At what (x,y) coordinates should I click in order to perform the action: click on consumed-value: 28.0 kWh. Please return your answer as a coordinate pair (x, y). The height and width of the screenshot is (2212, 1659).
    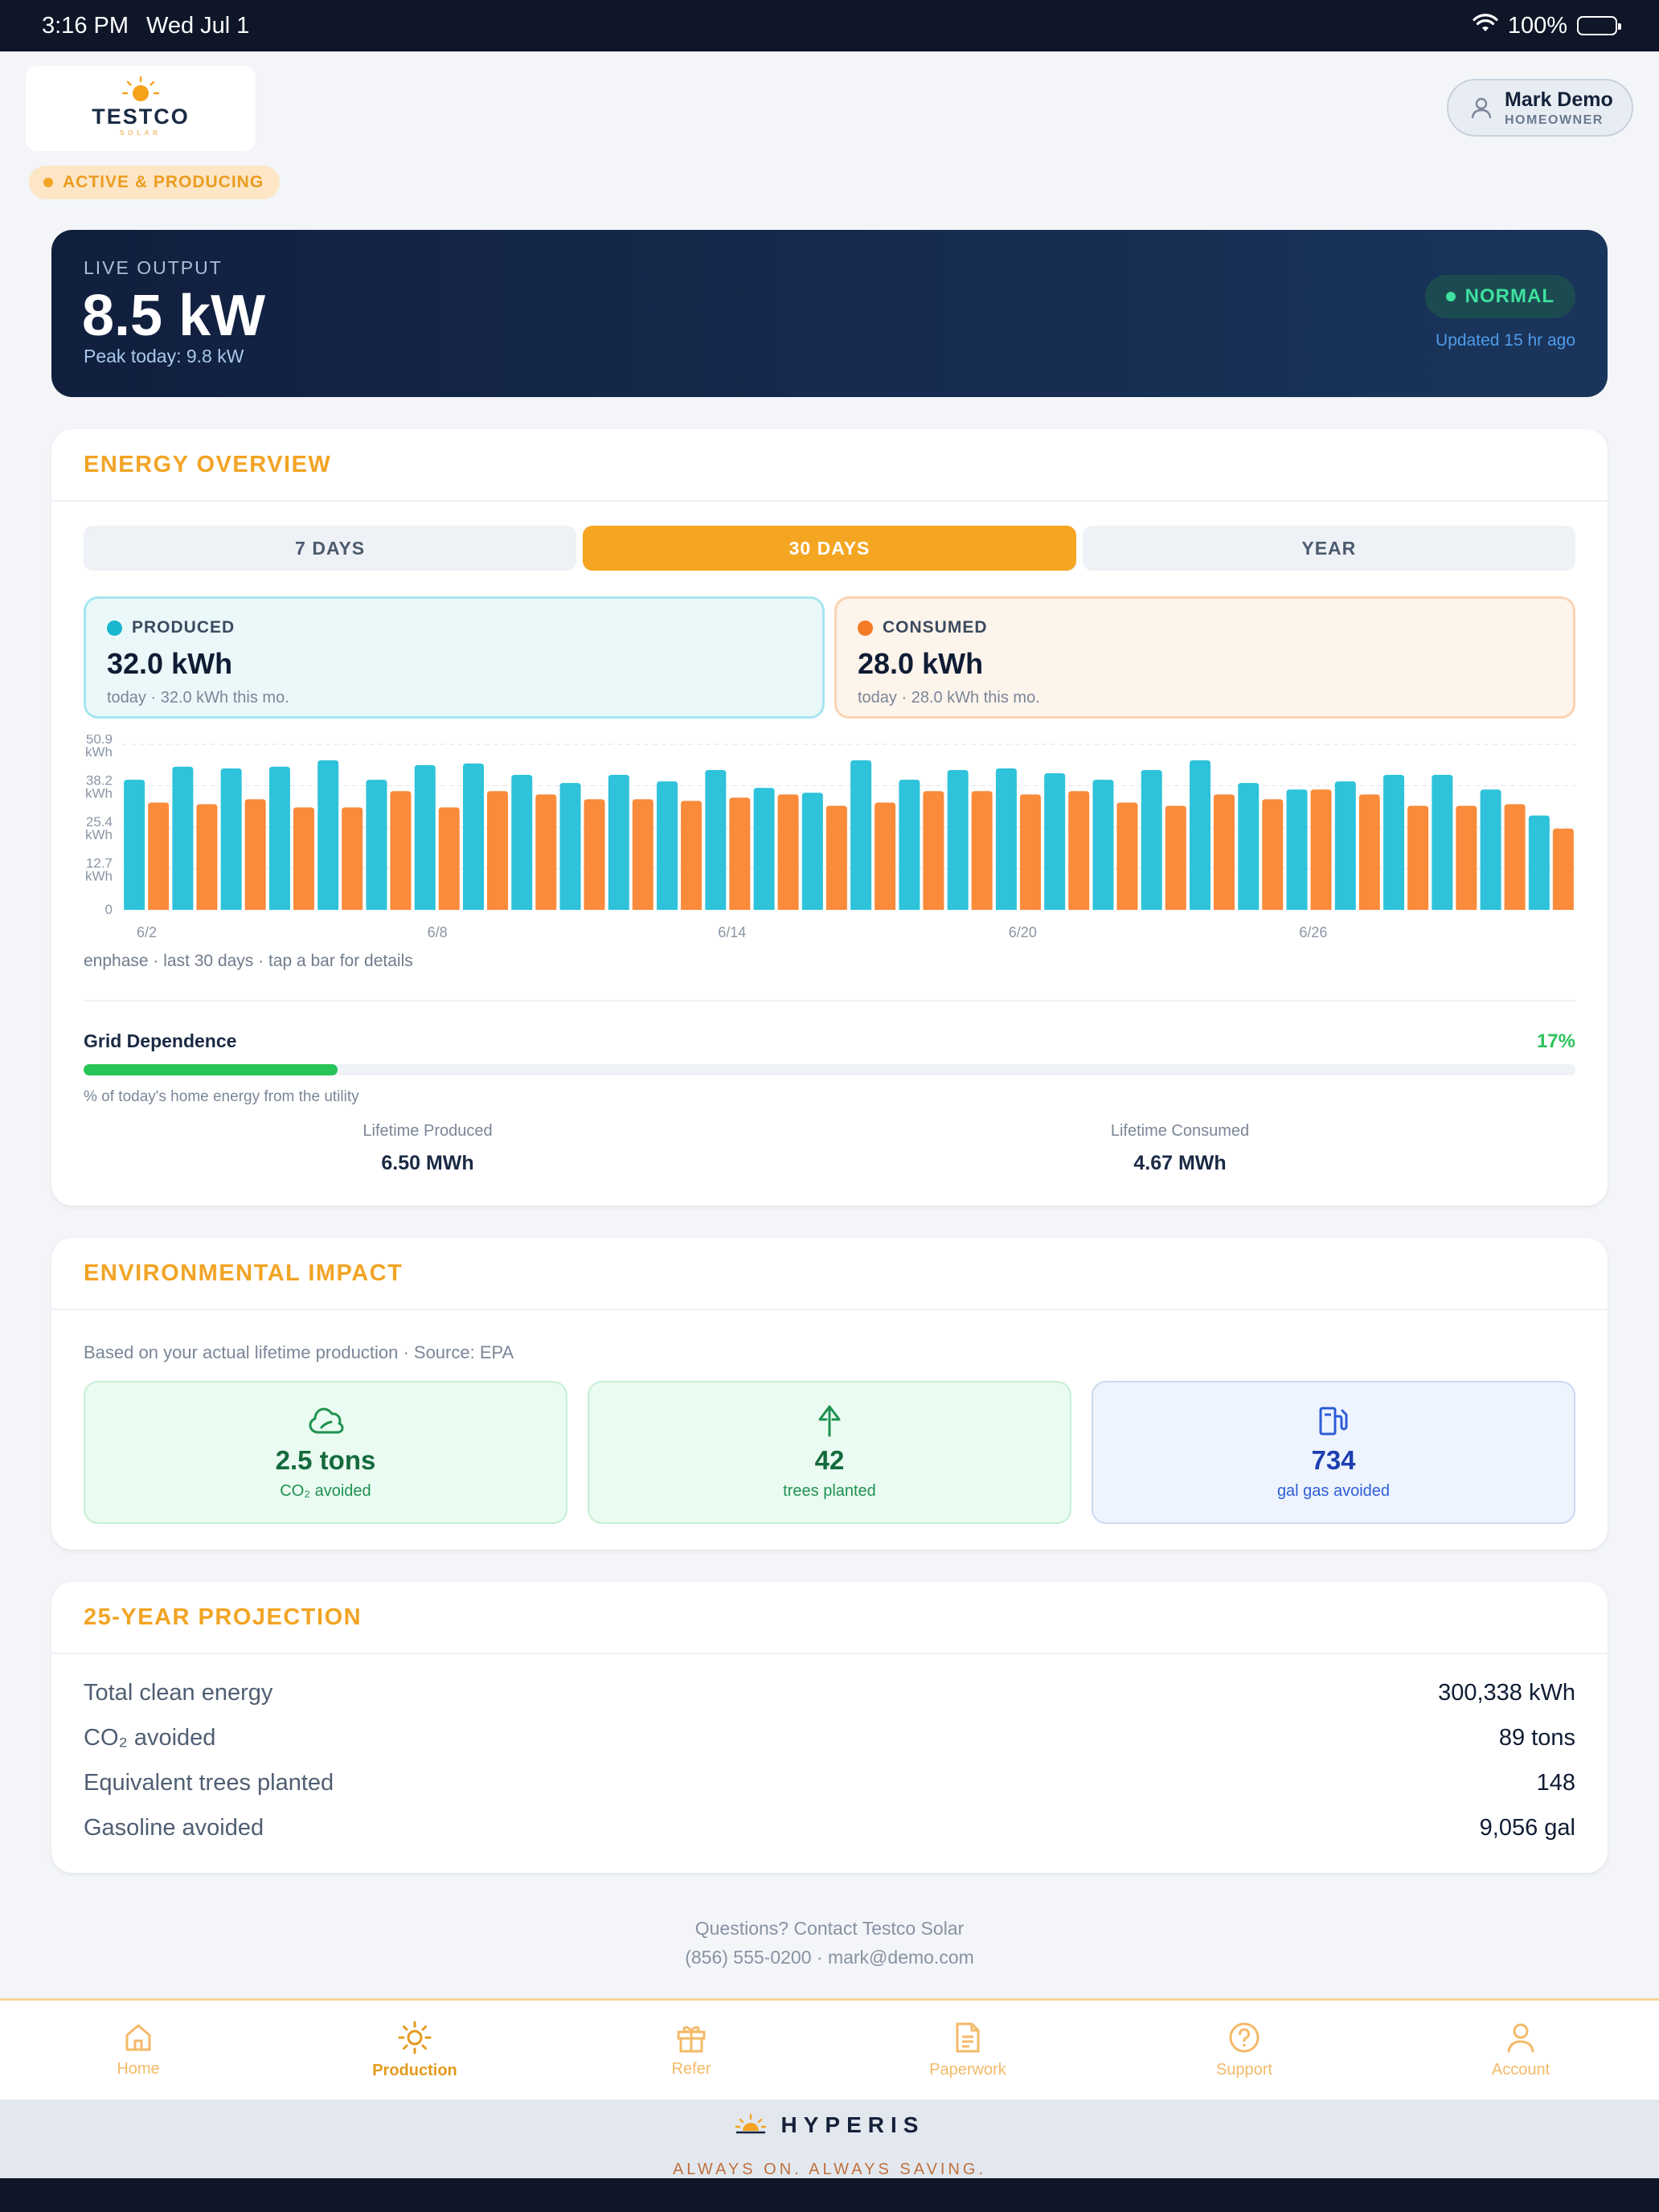
    Looking at the image, I should click on (921, 663).